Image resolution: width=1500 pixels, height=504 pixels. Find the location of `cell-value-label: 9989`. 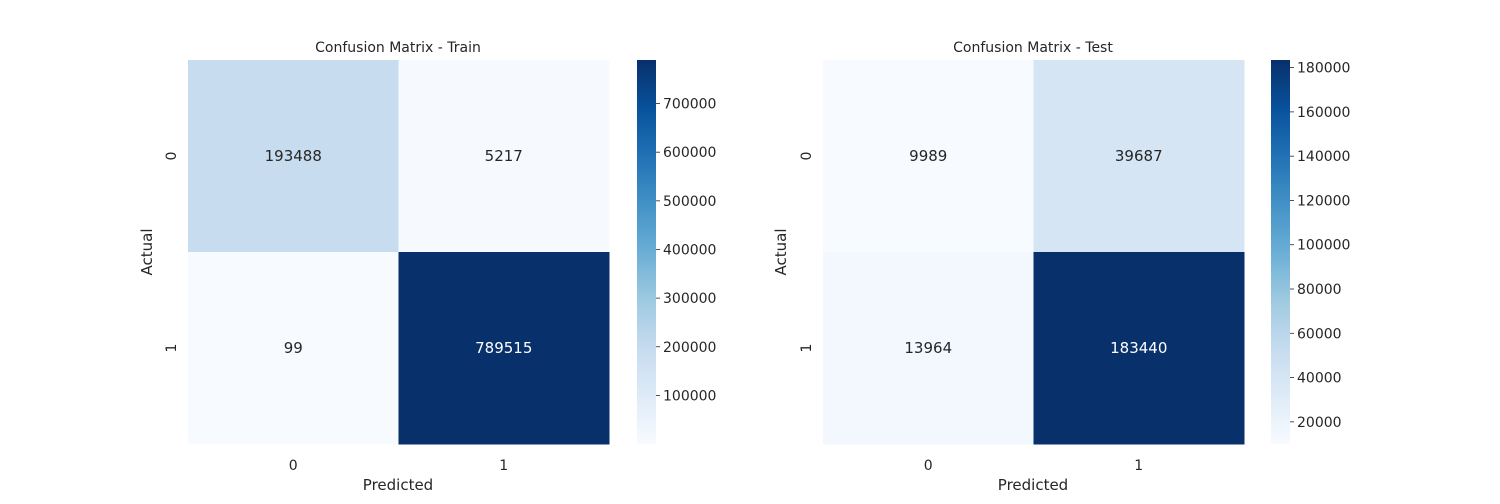

cell-value-label: 9989 is located at coordinates (928, 156).